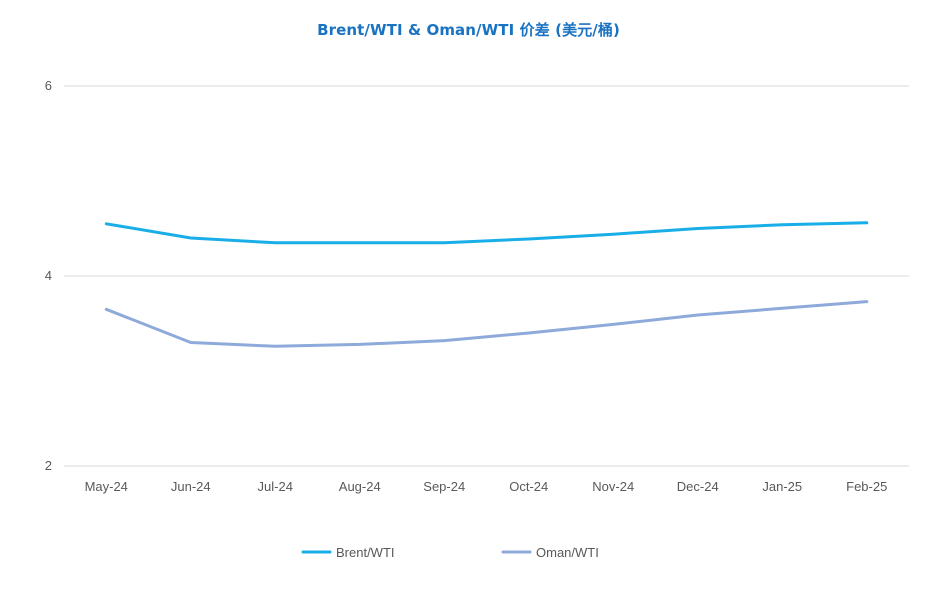 This screenshot has width=937, height=601. I want to click on x-tick-label: Aug-24, so click(360, 486).